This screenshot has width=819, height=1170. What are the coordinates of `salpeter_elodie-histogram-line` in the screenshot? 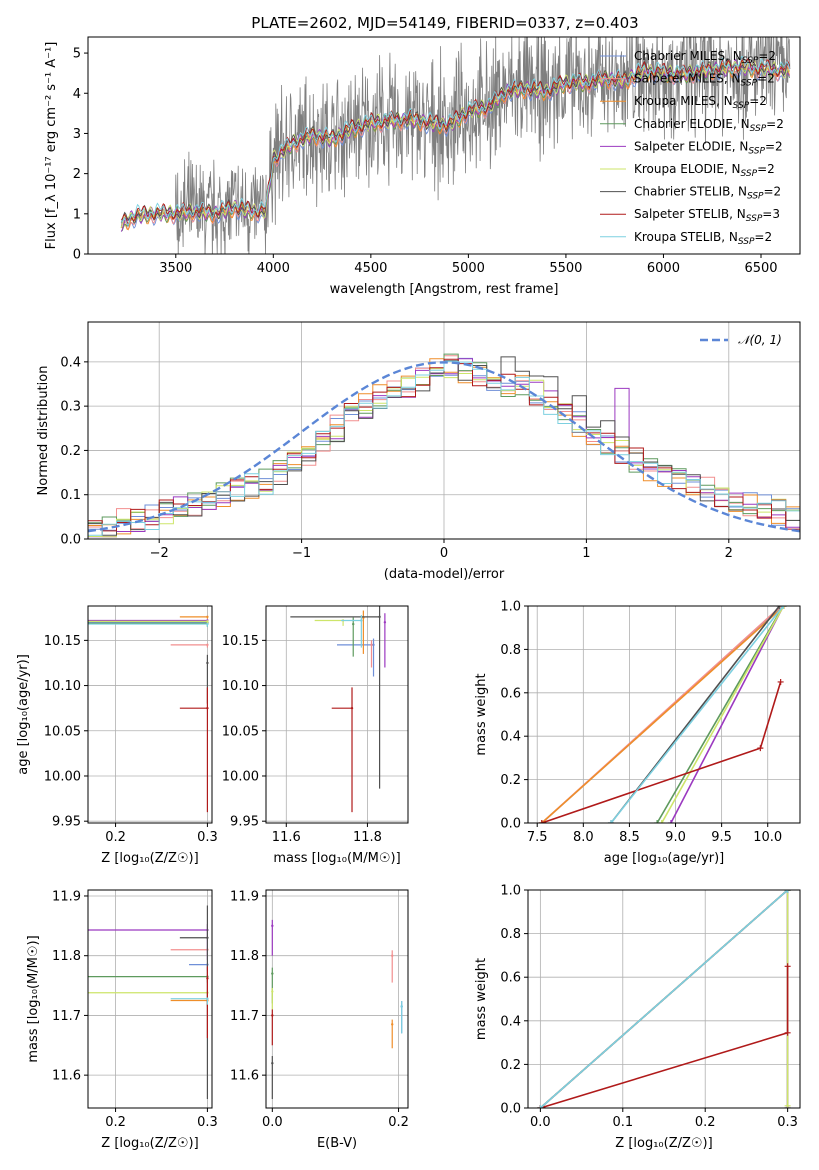 It's located at (444, 448).